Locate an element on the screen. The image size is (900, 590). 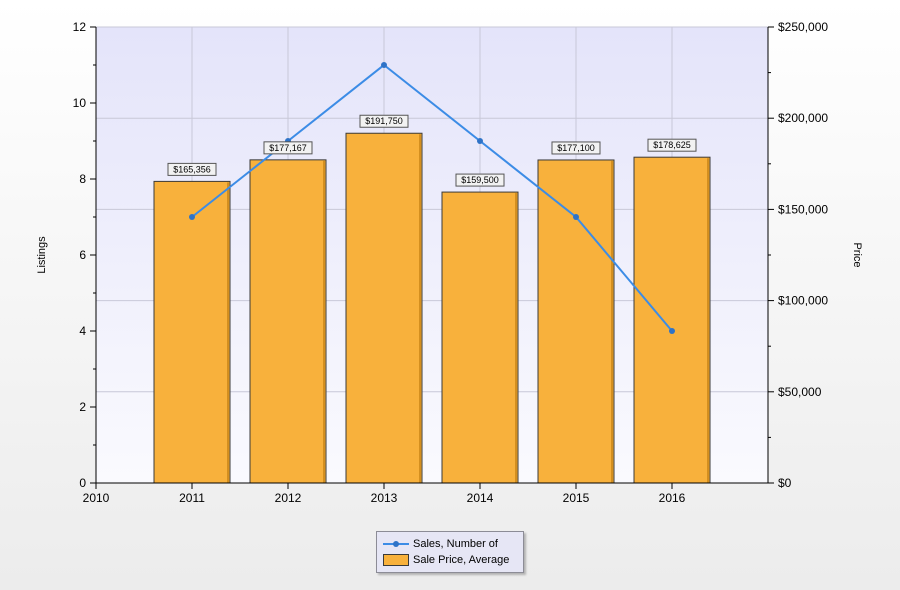
data-label: $178,625 is located at coordinates (672, 145).